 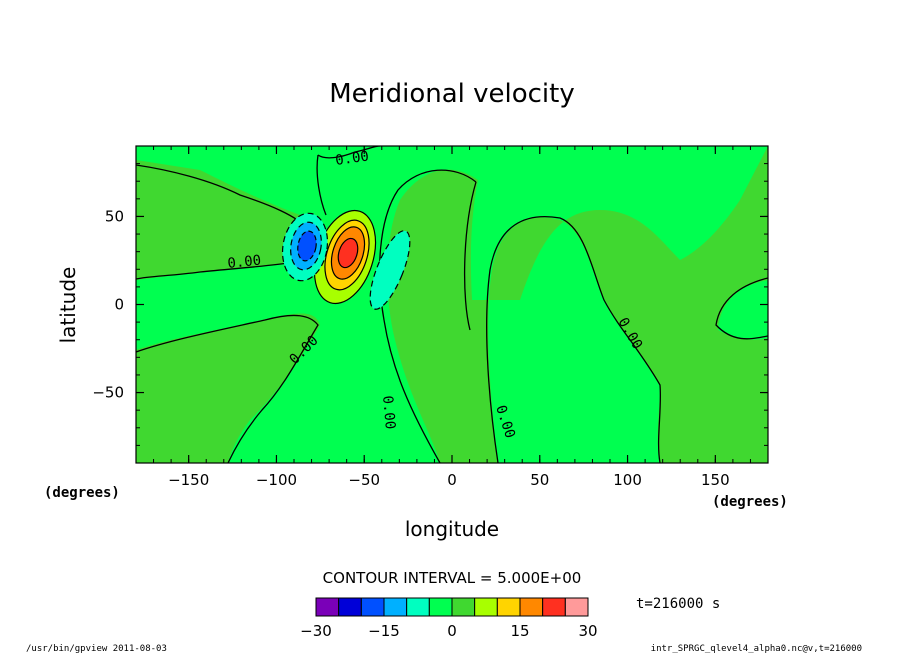 I want to click on lobe-negative-band3, so click(x=307, y=246).